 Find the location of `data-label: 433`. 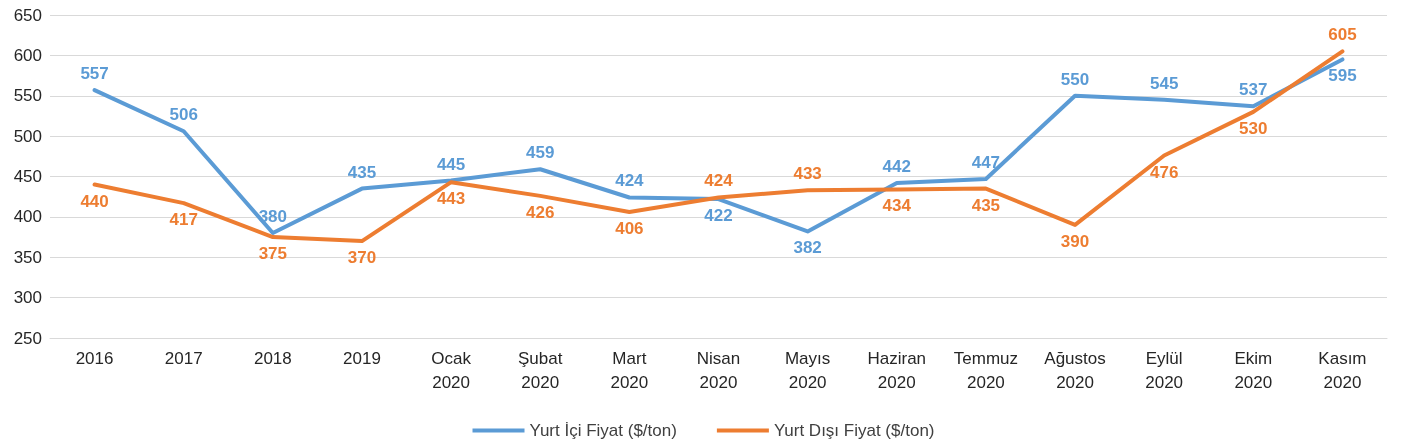

data-label: 433 is located at coordinates (807, 174).